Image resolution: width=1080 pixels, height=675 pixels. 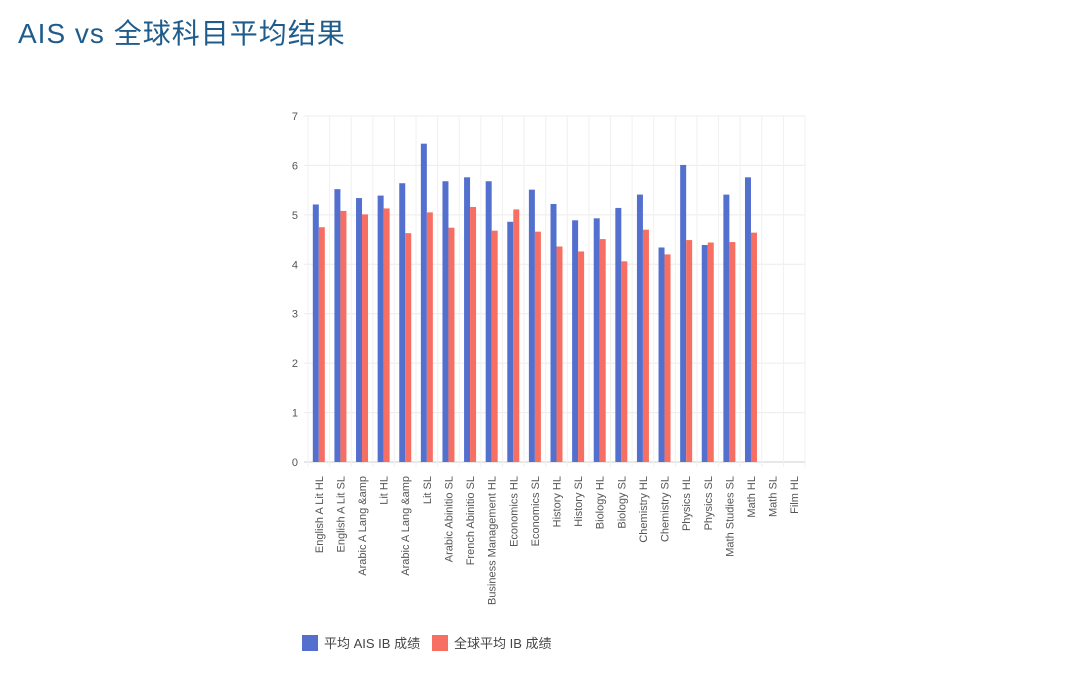 I want to click on x-tick-label: Lit SL, so click(x=428, y=490).